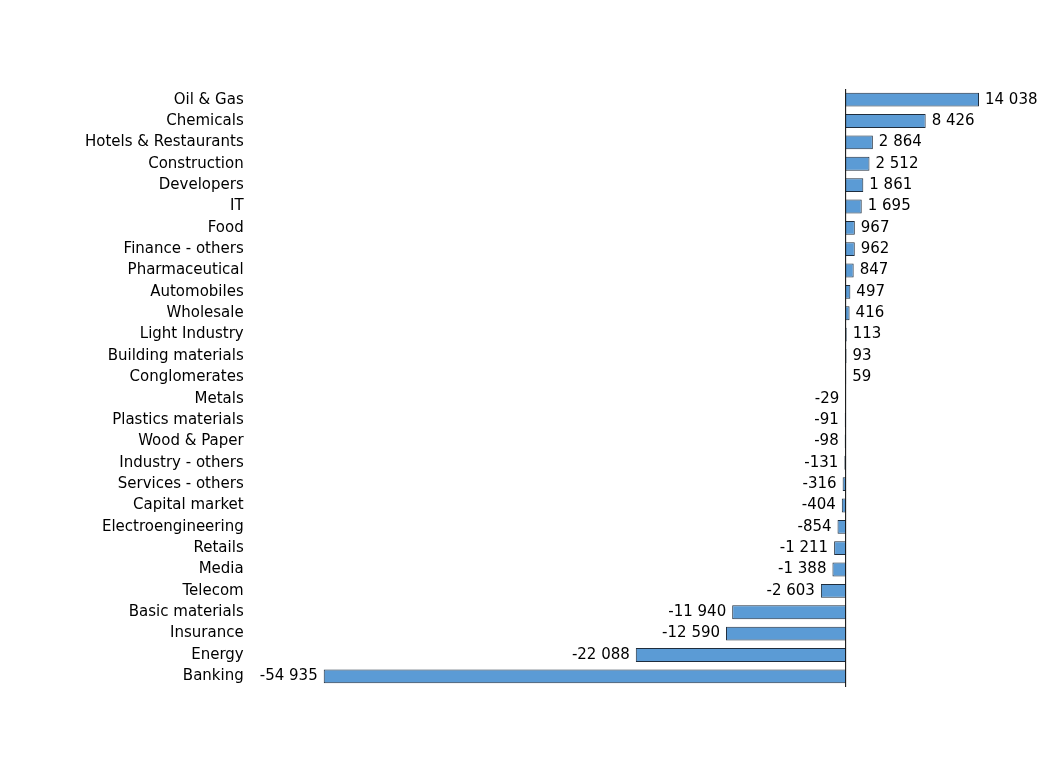  What do you see at coordinates (186, 376) in the screenshot?
I see `y-tick-label: Conglomerates` at bounding box center [186, 376].